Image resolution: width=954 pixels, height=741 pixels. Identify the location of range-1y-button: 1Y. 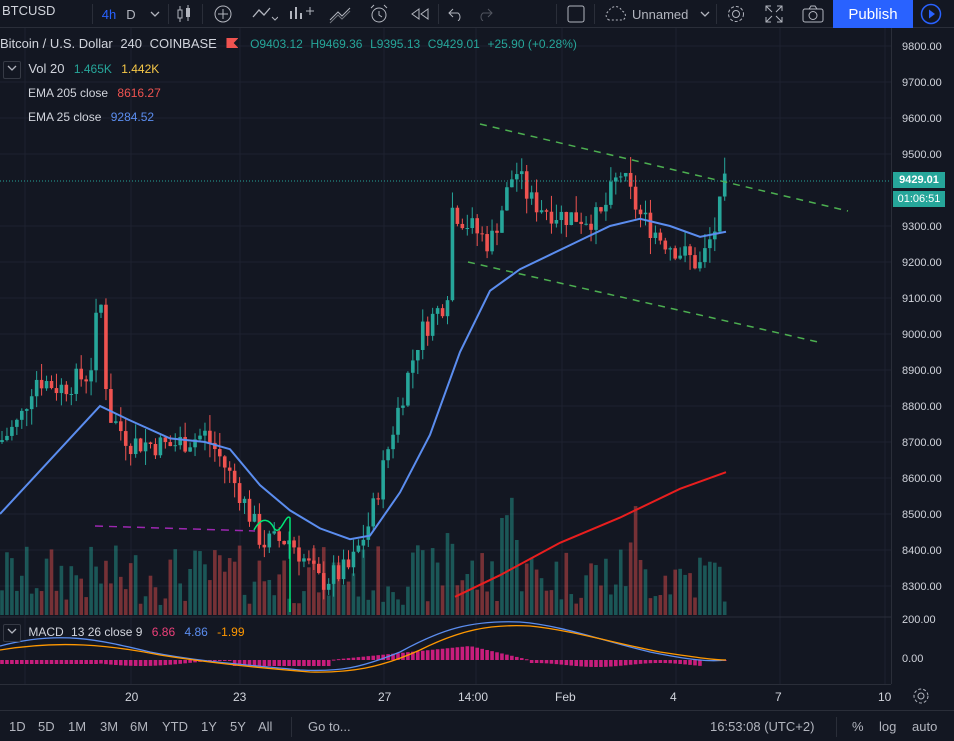
(209, 726).